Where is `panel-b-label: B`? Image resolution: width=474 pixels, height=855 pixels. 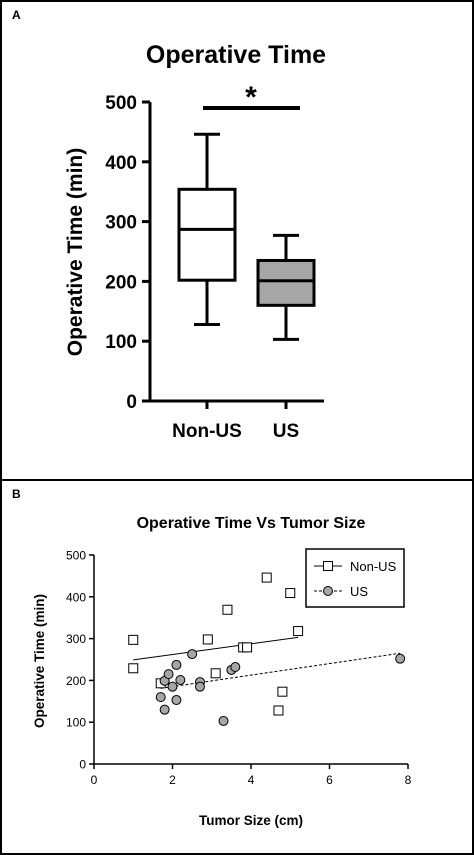 panel-b-label: B is located at coordinates (16, 494).